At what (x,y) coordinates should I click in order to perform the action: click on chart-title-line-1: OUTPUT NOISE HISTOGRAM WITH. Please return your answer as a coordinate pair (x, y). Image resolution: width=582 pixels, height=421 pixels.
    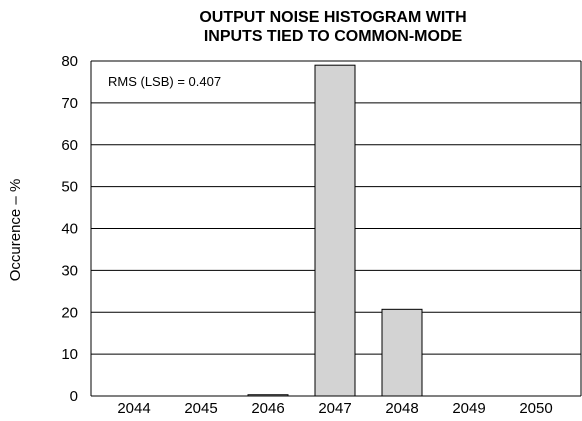
    Looking at the image, I should click on (332, 17).